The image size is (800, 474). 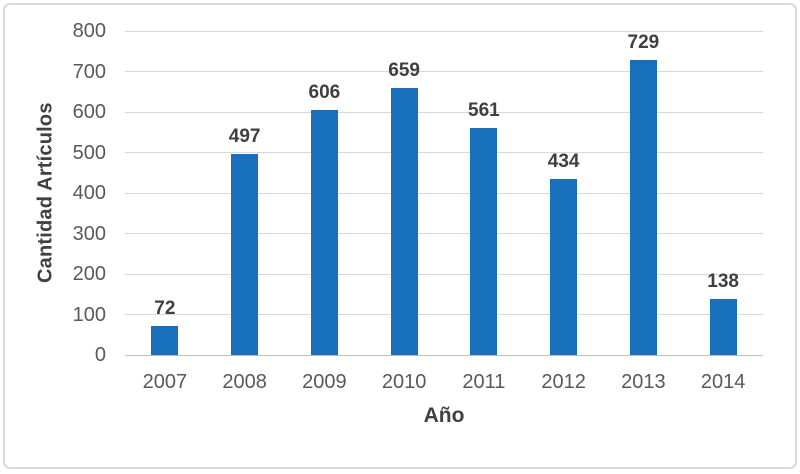 I want to click on x-axis-line, so click(x=444, y=355).